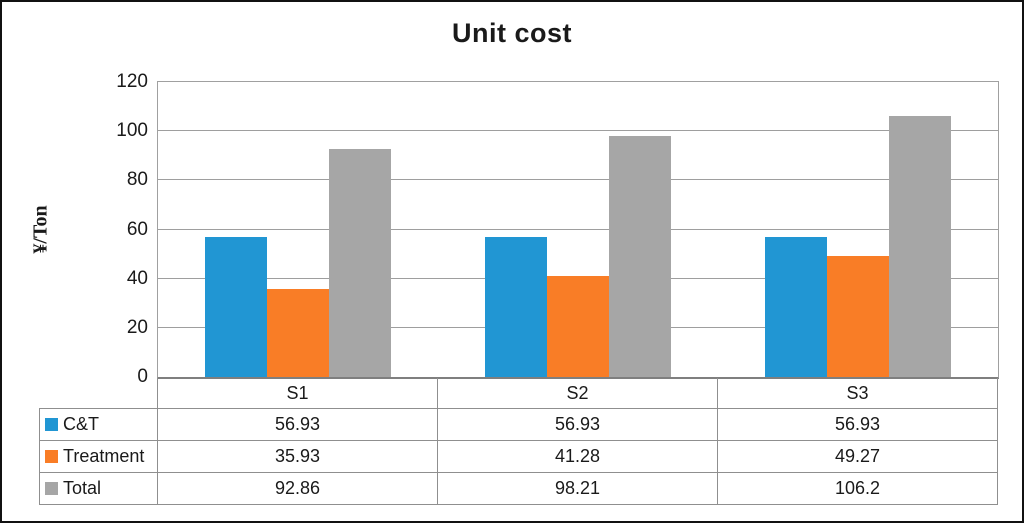  Describe the element at coordinates (297, 488) in the screenshot. I see `value-total-s1: 92.86` at that location.